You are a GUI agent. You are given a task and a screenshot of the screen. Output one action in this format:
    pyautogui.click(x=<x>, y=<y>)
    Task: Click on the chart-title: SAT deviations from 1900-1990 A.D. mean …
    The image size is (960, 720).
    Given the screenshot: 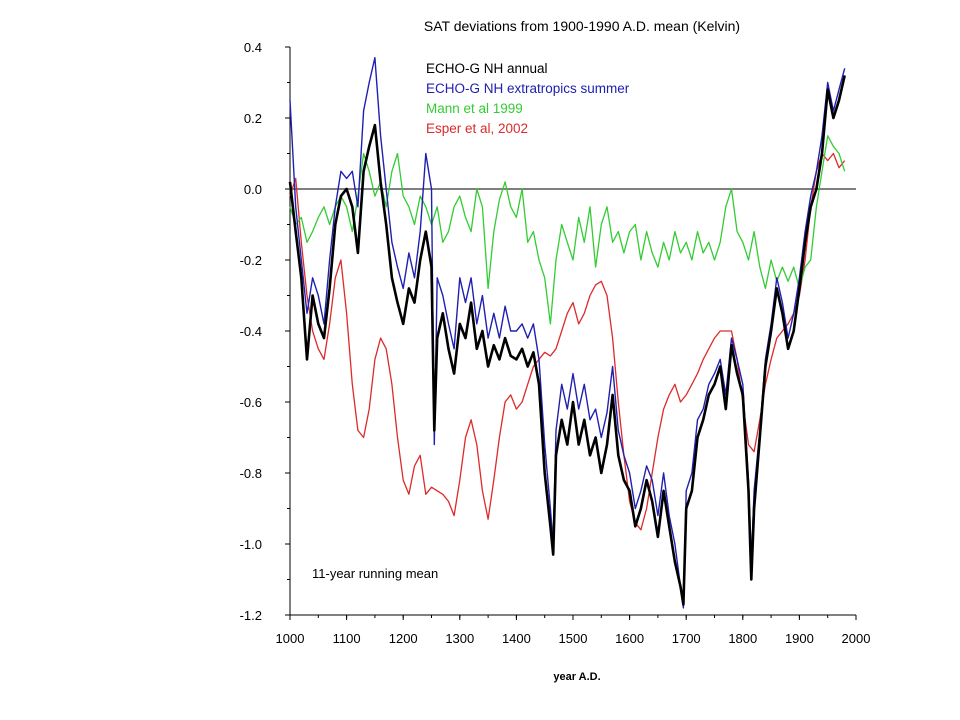 What is the action you would take?
    pyautogui.click(x=582, y=26)
    